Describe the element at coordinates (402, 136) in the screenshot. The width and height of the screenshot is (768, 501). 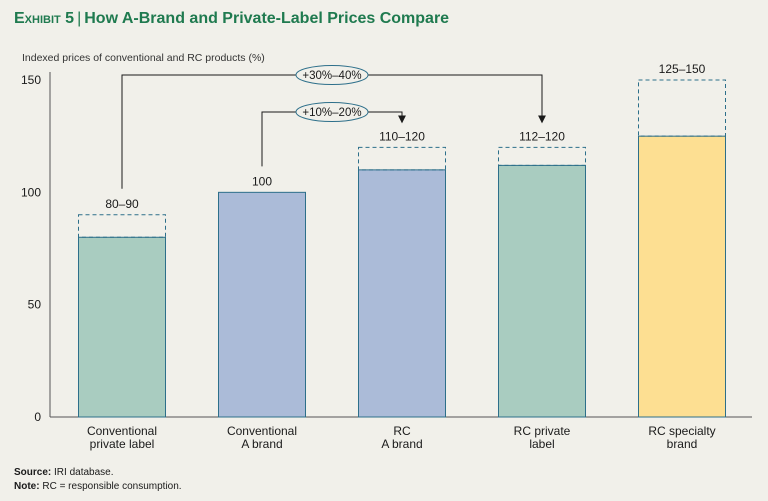
I see `value-label: 110–120` at that location.